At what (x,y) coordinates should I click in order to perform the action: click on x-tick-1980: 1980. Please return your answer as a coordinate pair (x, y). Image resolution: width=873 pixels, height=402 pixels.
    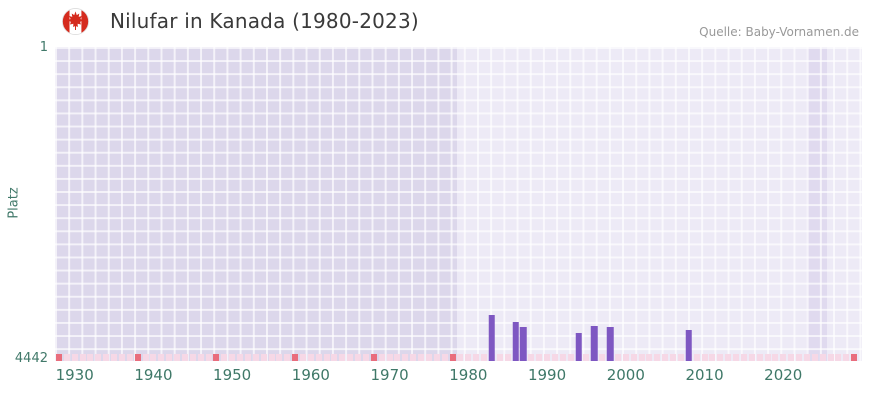
    Looking at the image, I should click on (468, 375).